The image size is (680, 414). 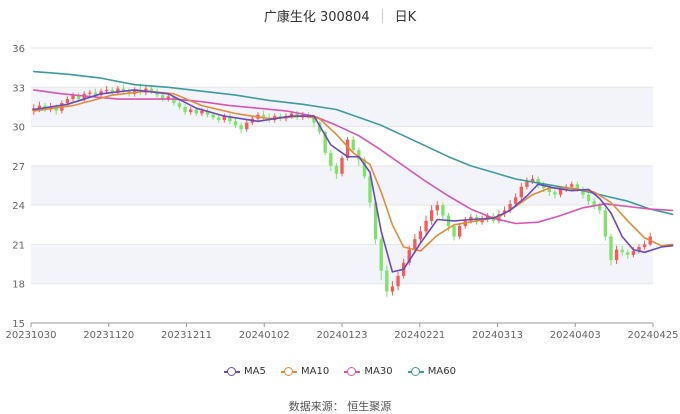 What do you see at coordinates (186, 335) in the screenshot?
I see `x-tick-label: 20231211` at bounding box center [186, 335].